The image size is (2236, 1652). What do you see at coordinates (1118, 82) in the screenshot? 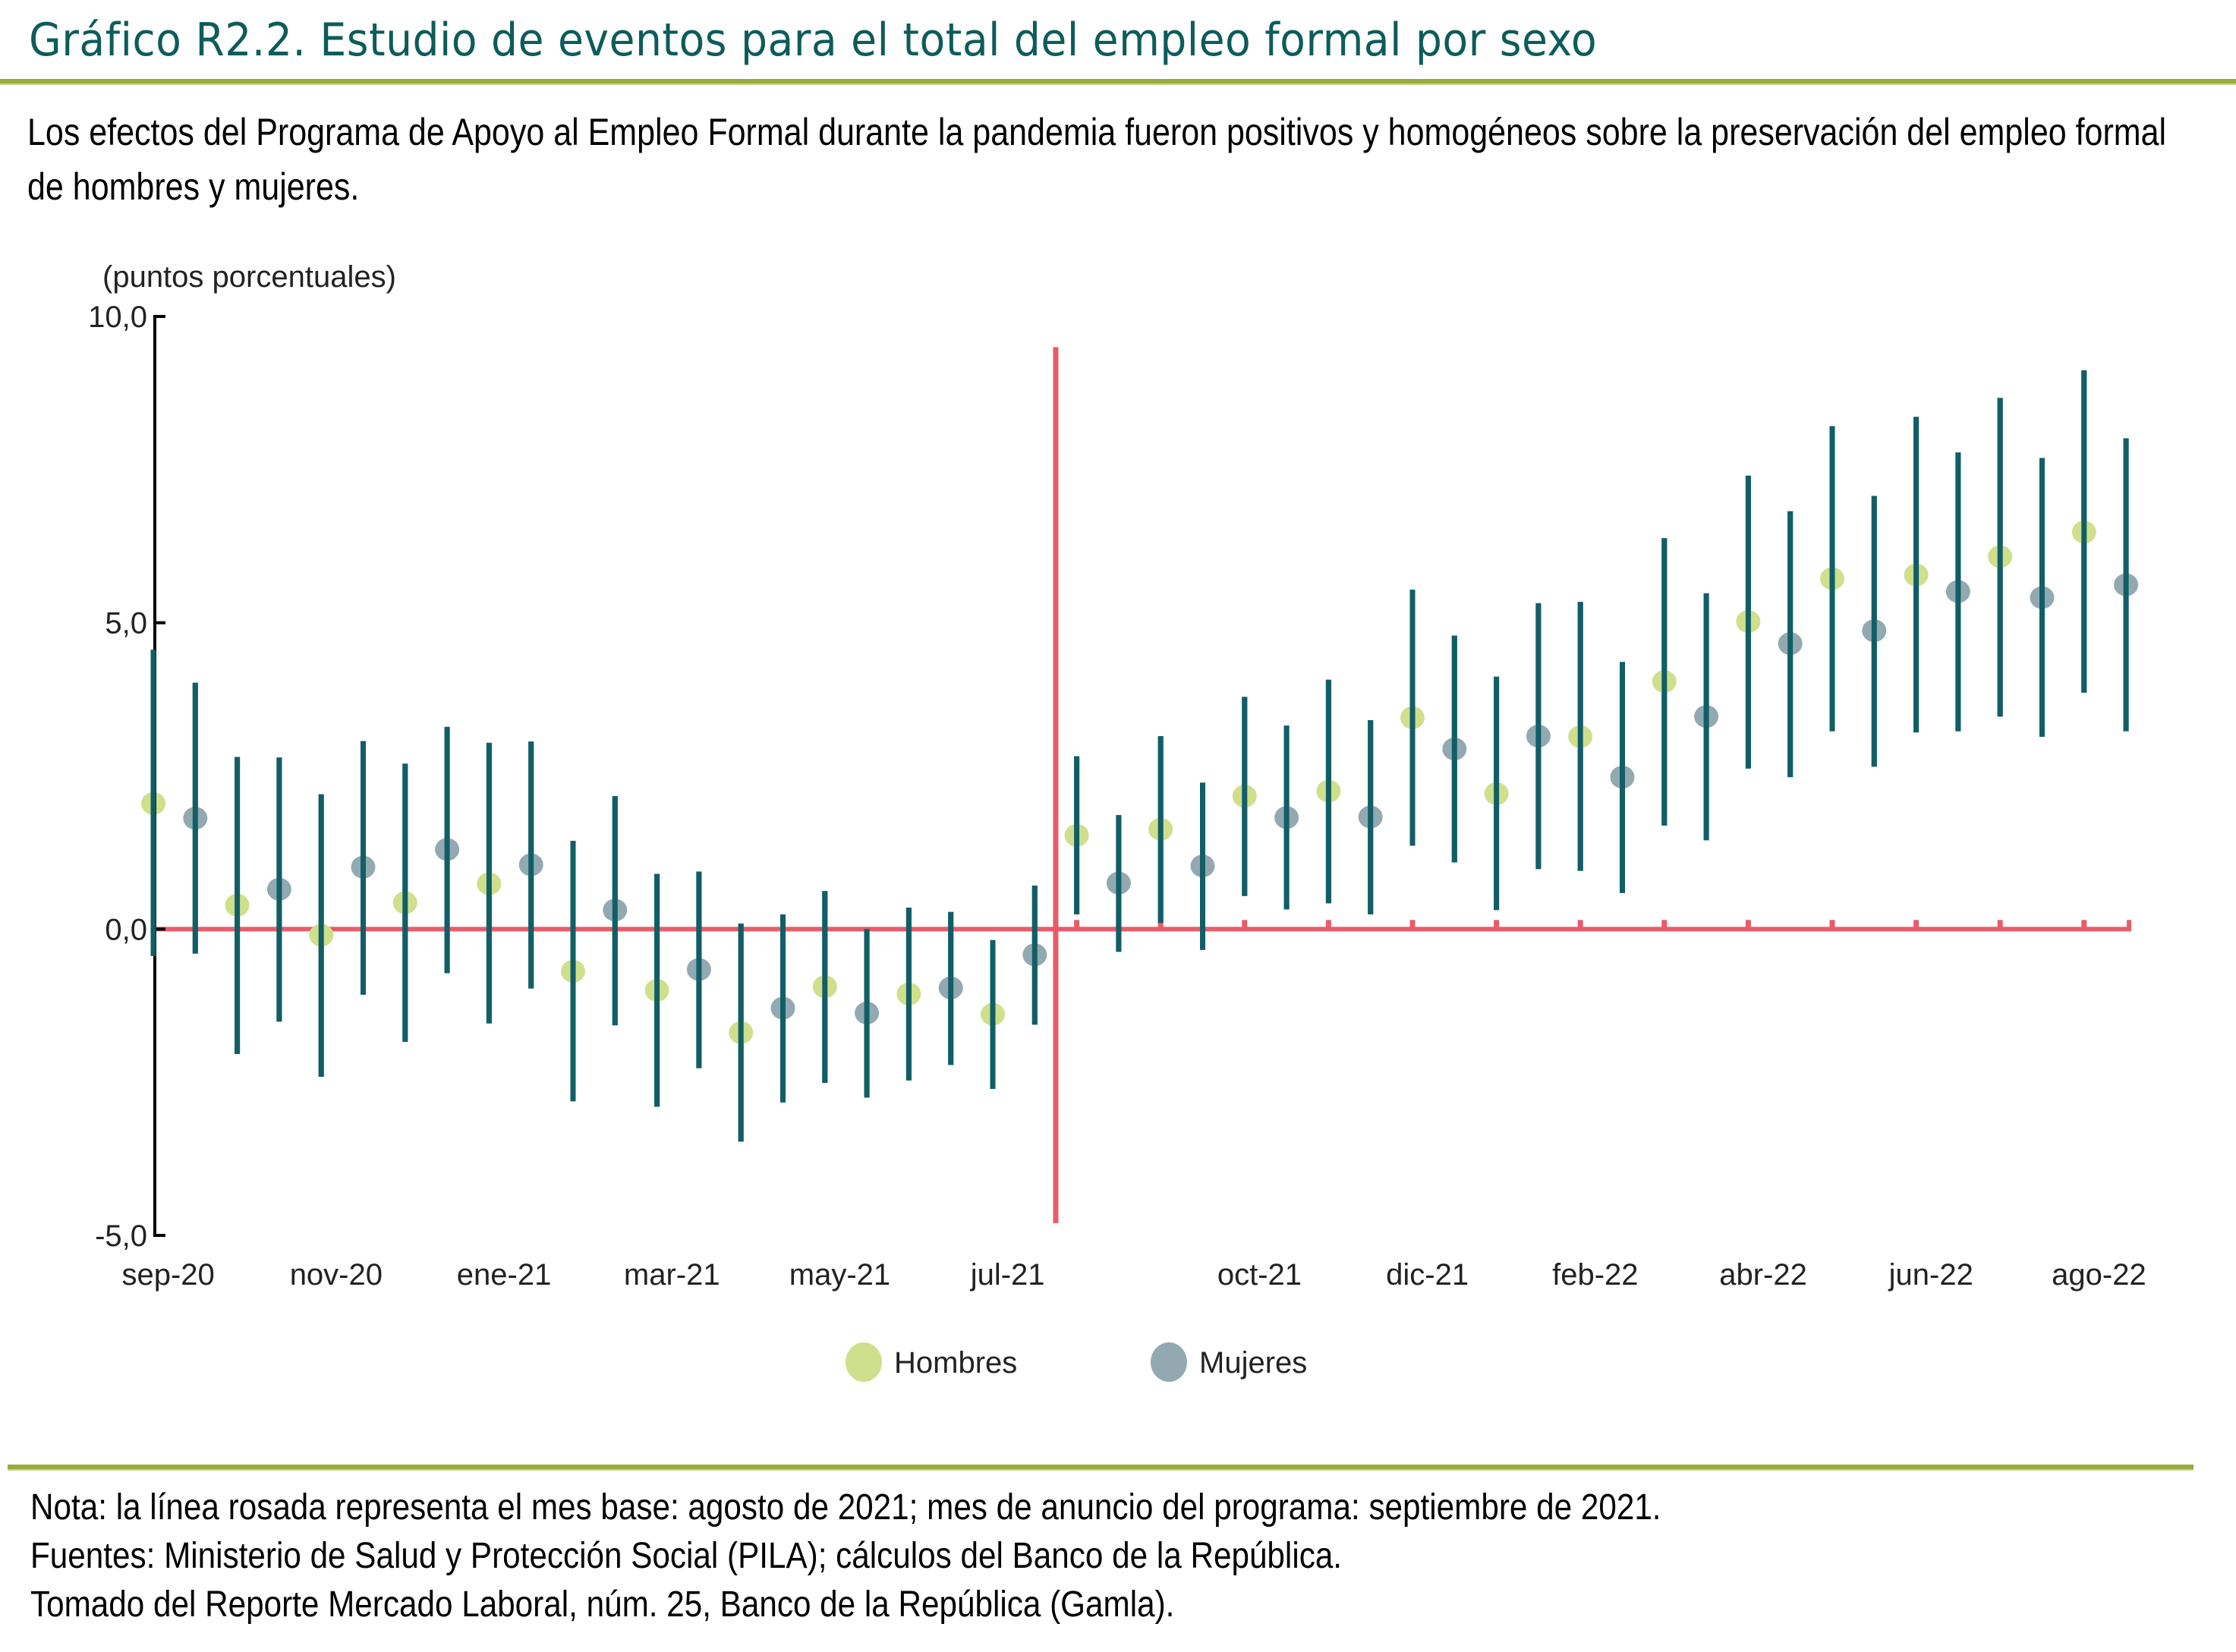
I see `title-divider` at bounding box center [1118, 82].